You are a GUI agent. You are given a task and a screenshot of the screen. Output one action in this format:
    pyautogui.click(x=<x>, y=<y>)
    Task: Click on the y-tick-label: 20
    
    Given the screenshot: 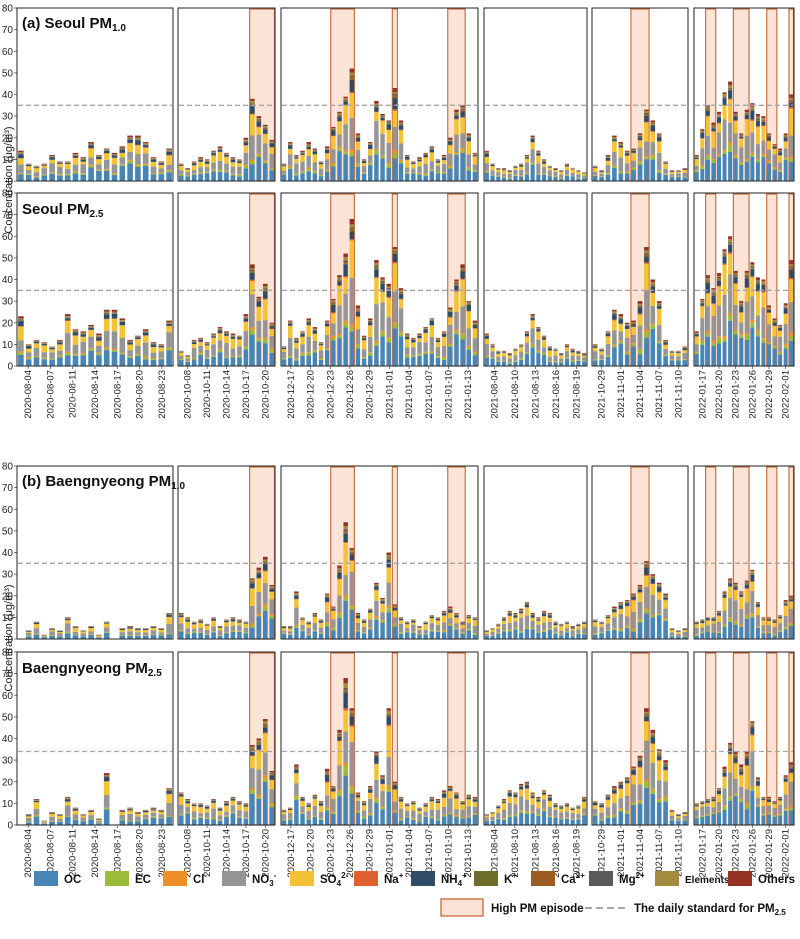 What is the action you would take?
    pyautogui.click(x=8, y=323)
    